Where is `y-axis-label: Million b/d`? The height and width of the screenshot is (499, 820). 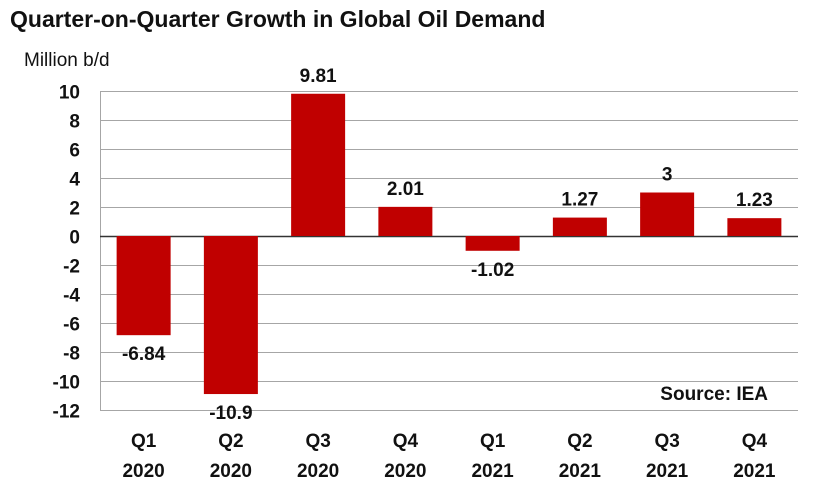 y-axis-label: Million b/d is located at coordinates (67, 60).